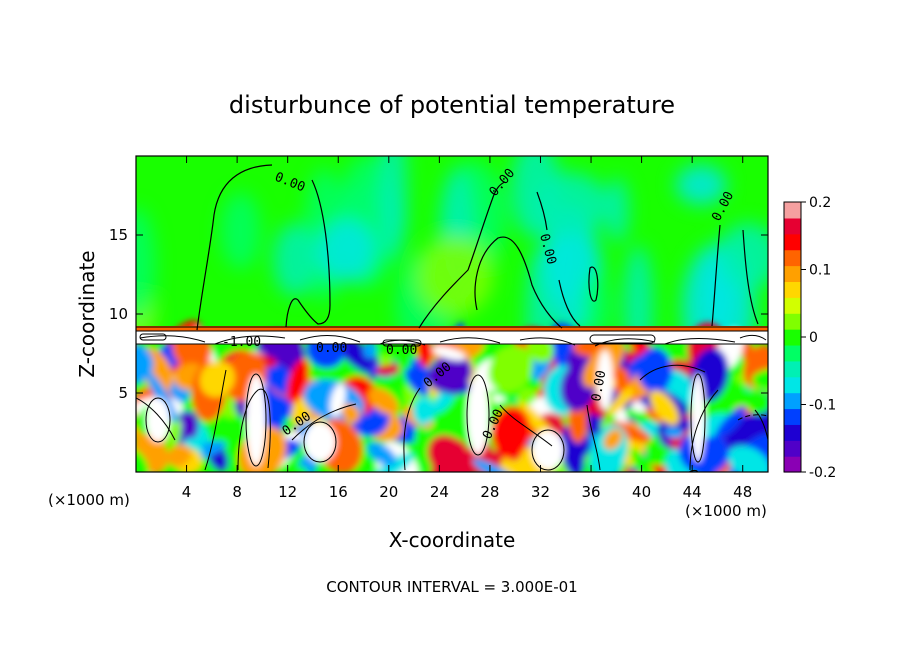  What do you see at coordinates (187, 492) in the screenshot?
I see `x-tick-label: 4` at bounding box center [187, 492].